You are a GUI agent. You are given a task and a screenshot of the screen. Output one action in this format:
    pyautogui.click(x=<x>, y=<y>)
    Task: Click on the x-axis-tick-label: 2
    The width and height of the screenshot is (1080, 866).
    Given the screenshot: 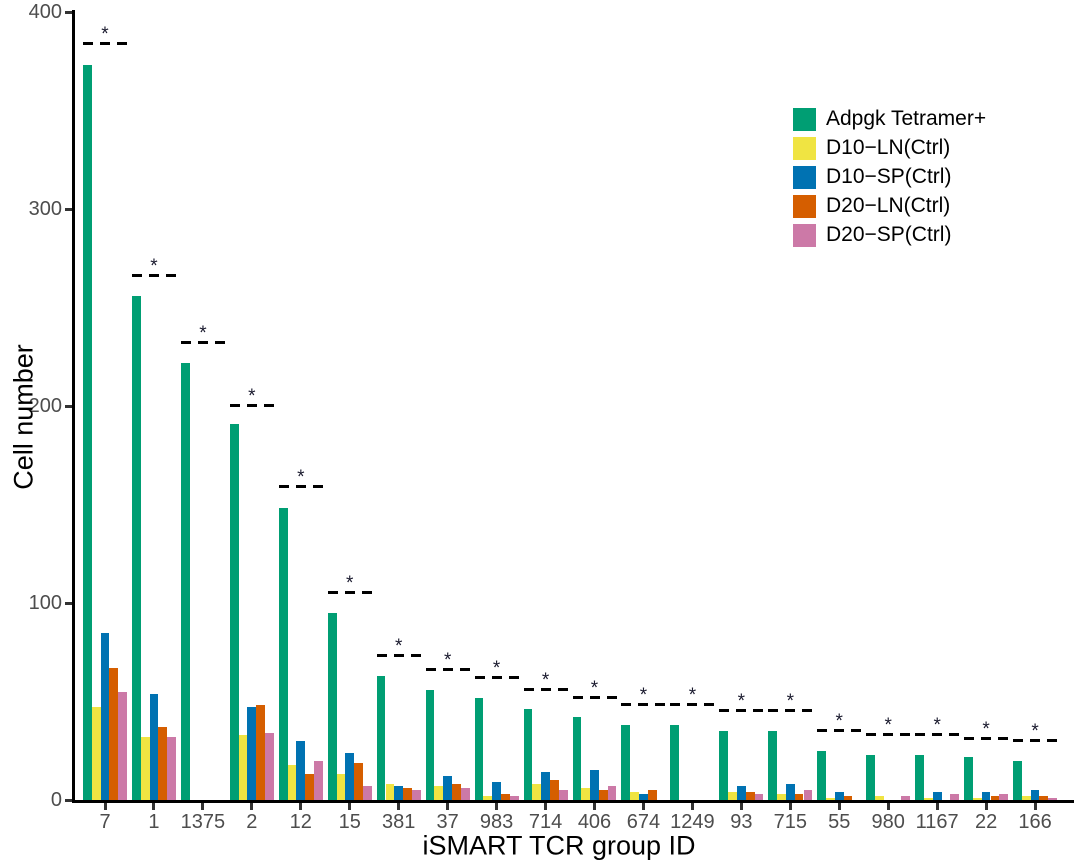 What is the action you would take?
    pyautogui.click(x=252, y=822)
    